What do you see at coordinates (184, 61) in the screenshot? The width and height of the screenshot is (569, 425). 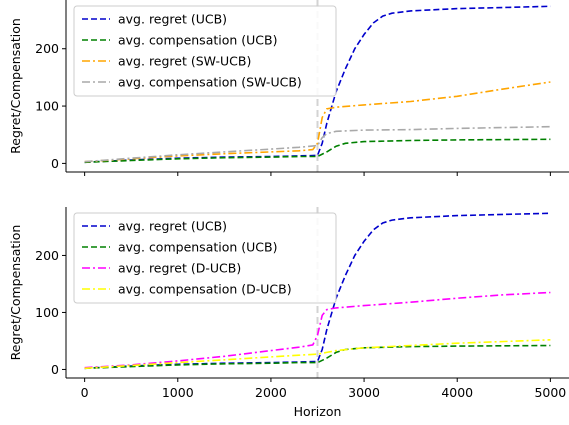 I see `legend-label: avg. regret (SW-UCB)` at bounding box center [184, 61].